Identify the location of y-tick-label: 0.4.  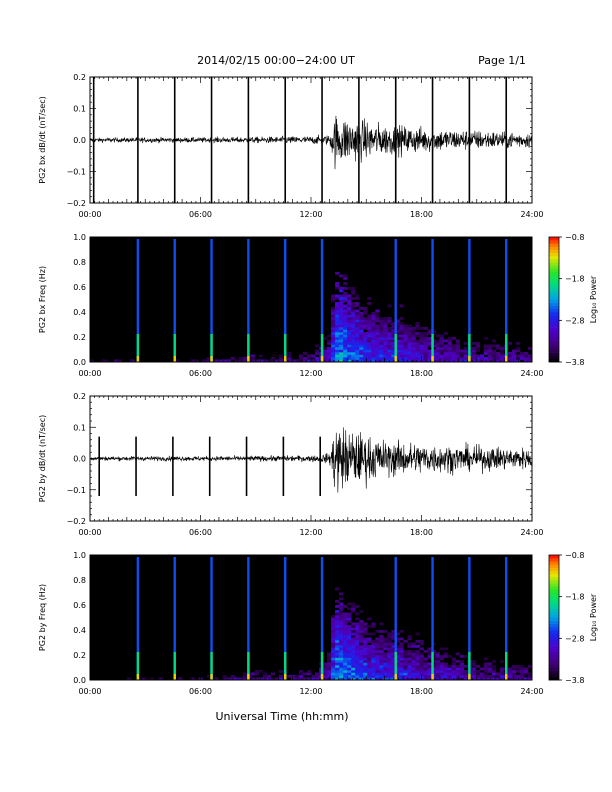
(79, 312).